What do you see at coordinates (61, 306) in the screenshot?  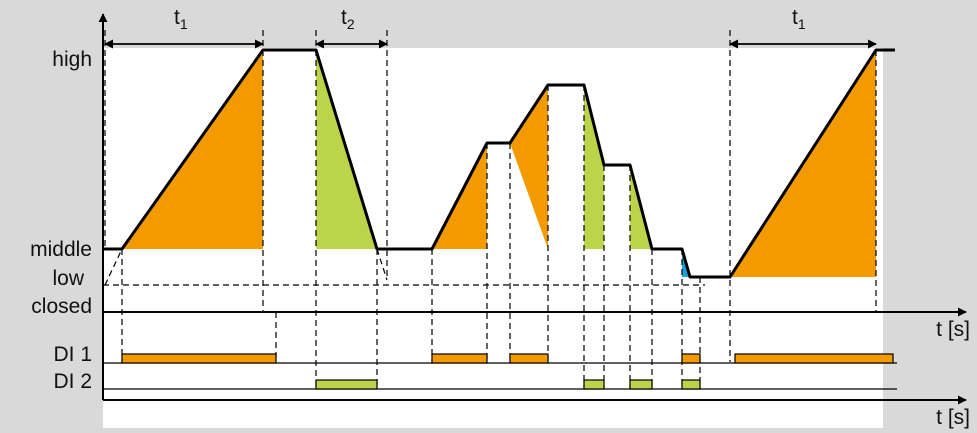 I see `label-closed: closed` at bounding box center [61, 306].